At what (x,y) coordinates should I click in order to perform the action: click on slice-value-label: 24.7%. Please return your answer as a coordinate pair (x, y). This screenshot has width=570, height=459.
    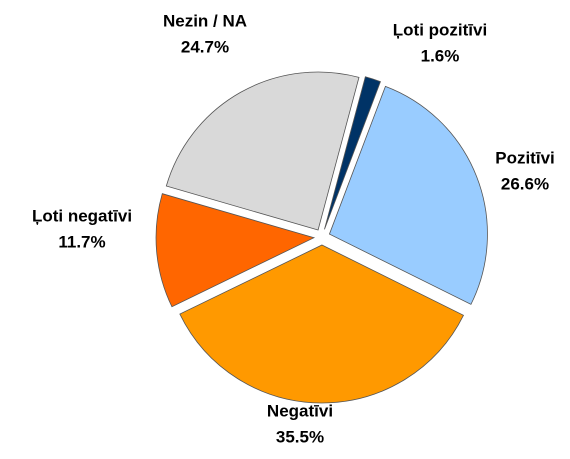
    Looking at the image, I should click on (205, 46).